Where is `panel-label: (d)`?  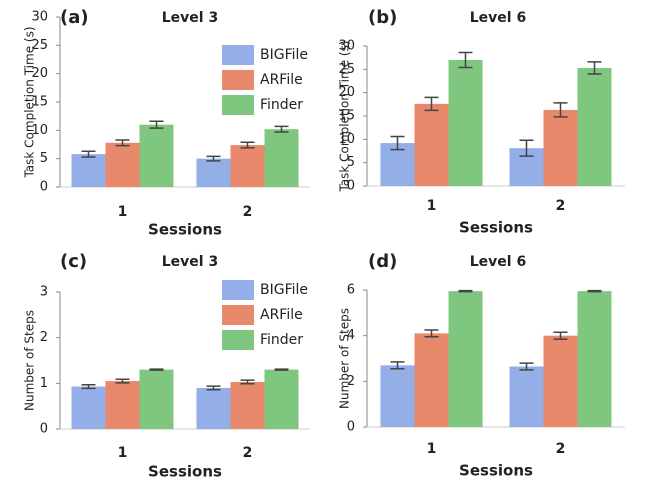 panel-label: (d) is located at coordinates (382, 261).